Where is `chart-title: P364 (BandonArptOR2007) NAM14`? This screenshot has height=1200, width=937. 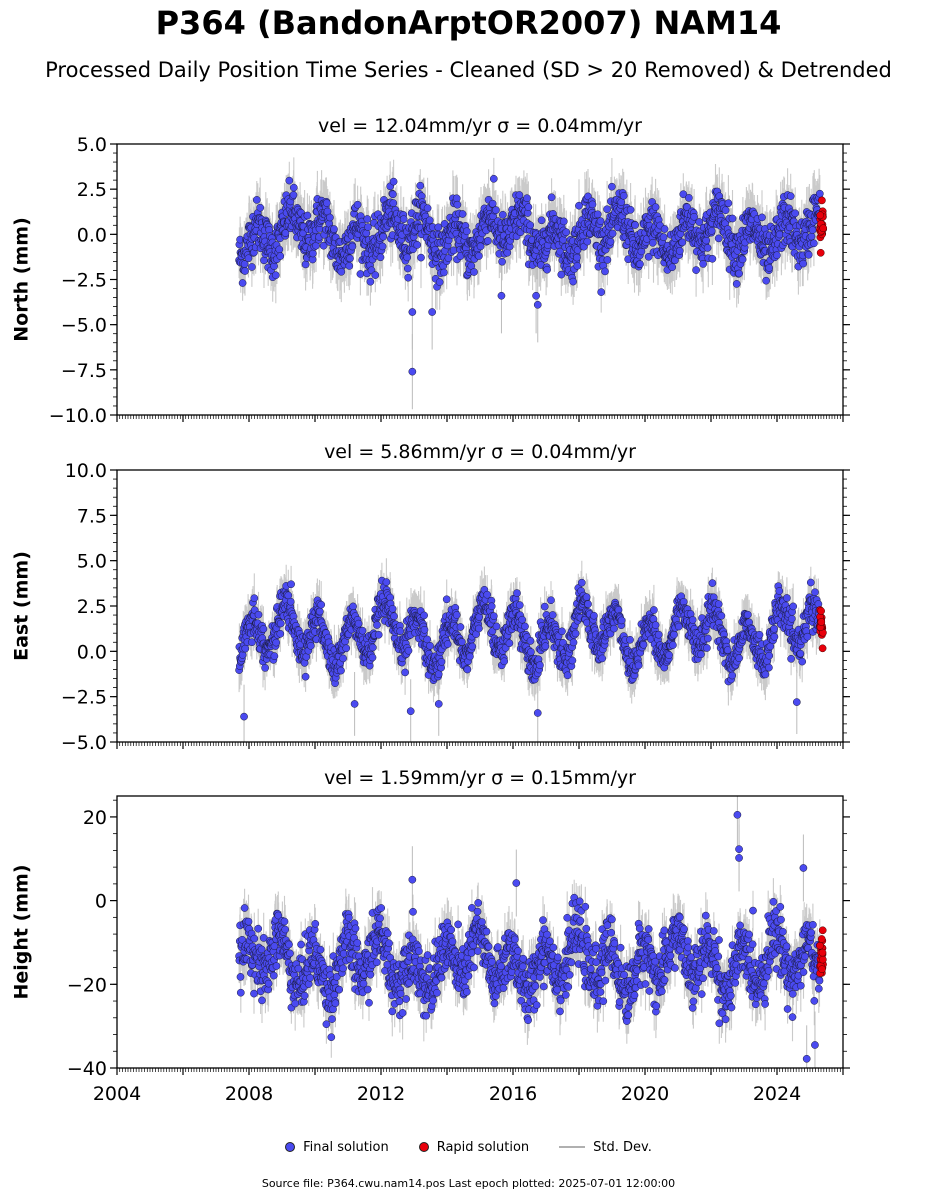
chart-title: P364 (BandonArptOR2007) NAM14 is located at coordinates (468, 23).